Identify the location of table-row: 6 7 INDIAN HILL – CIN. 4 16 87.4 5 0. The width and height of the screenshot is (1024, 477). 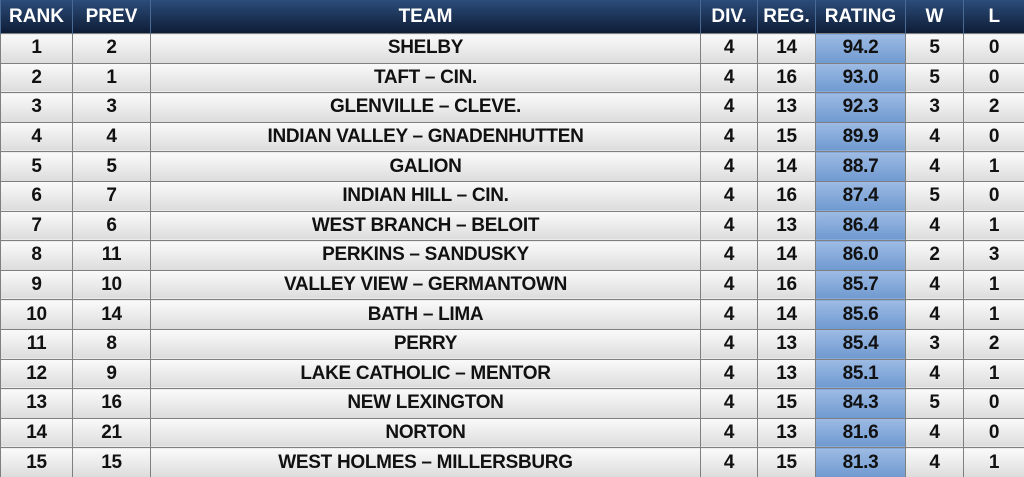
(512, 196).